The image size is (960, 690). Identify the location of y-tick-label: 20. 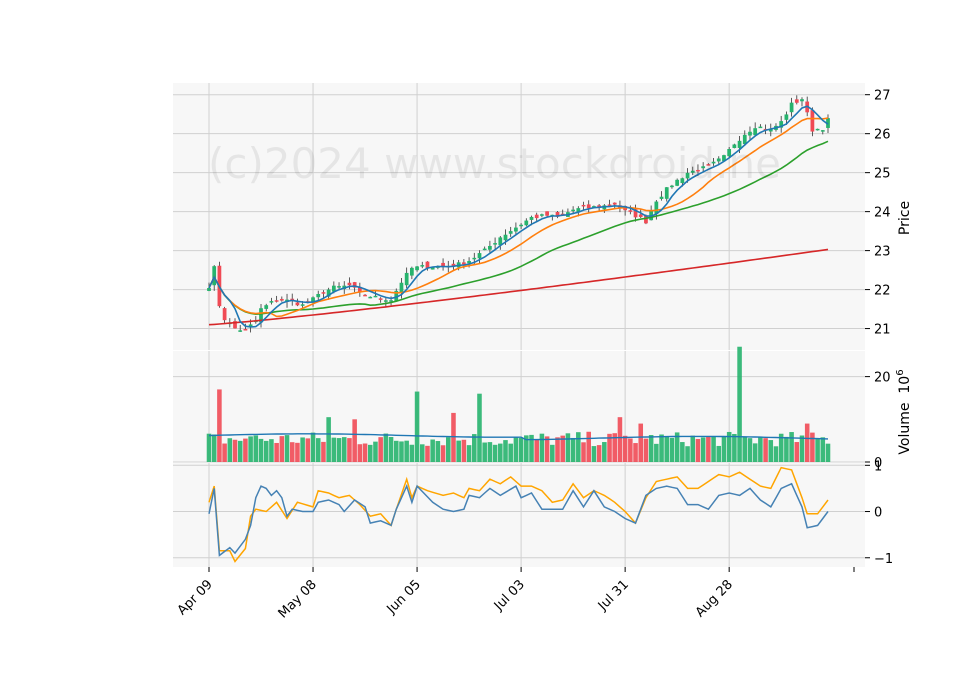
(882, 378).